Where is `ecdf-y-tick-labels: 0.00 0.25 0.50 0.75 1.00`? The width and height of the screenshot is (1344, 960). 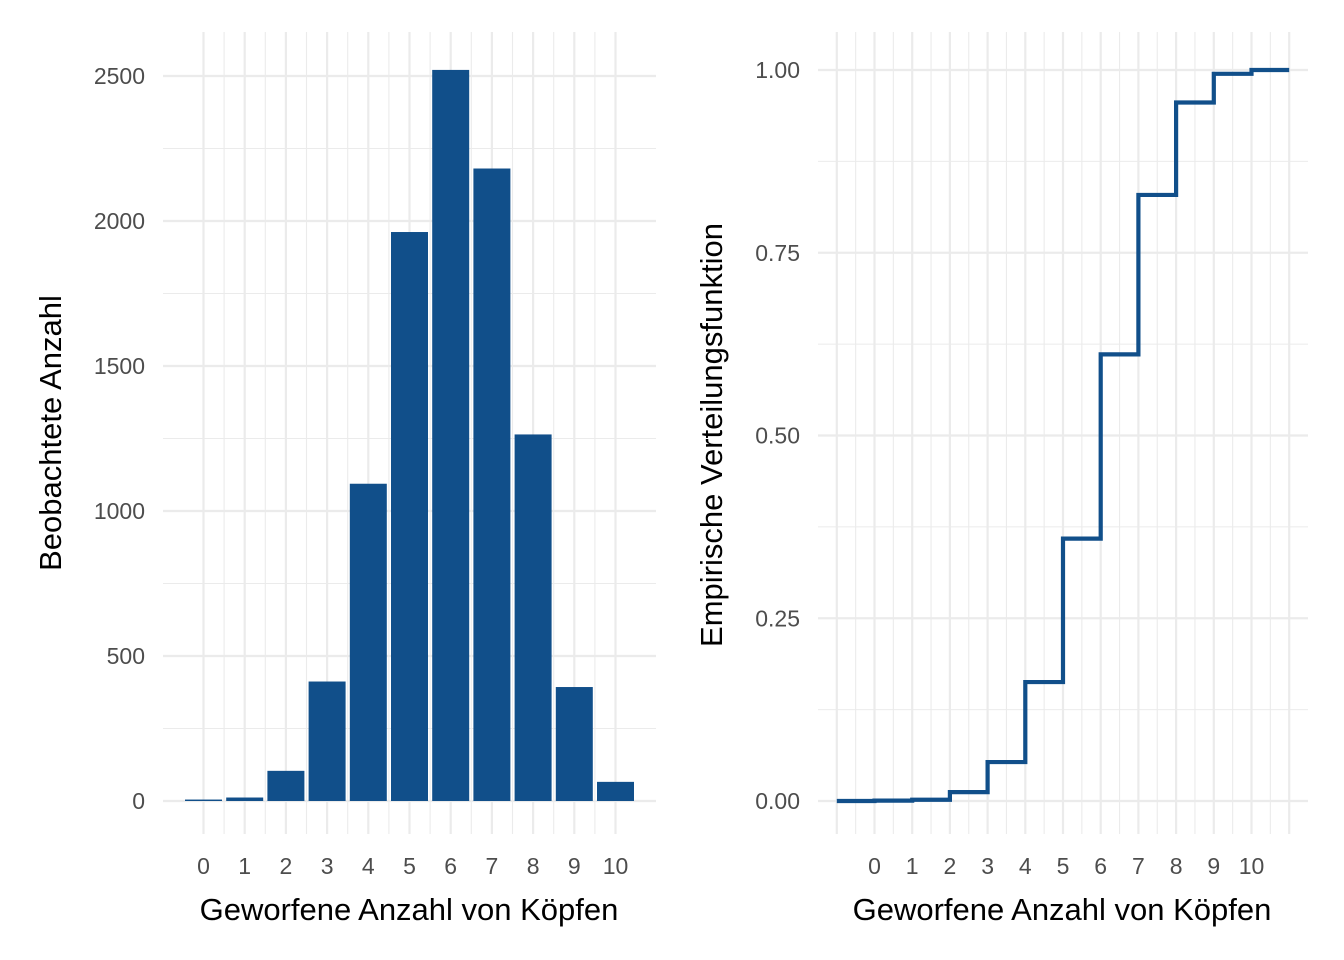
ecdf-y-tick-labels: 0.00 0.25 0.50 0.75 1.00 is located at coordinates (777, 435).